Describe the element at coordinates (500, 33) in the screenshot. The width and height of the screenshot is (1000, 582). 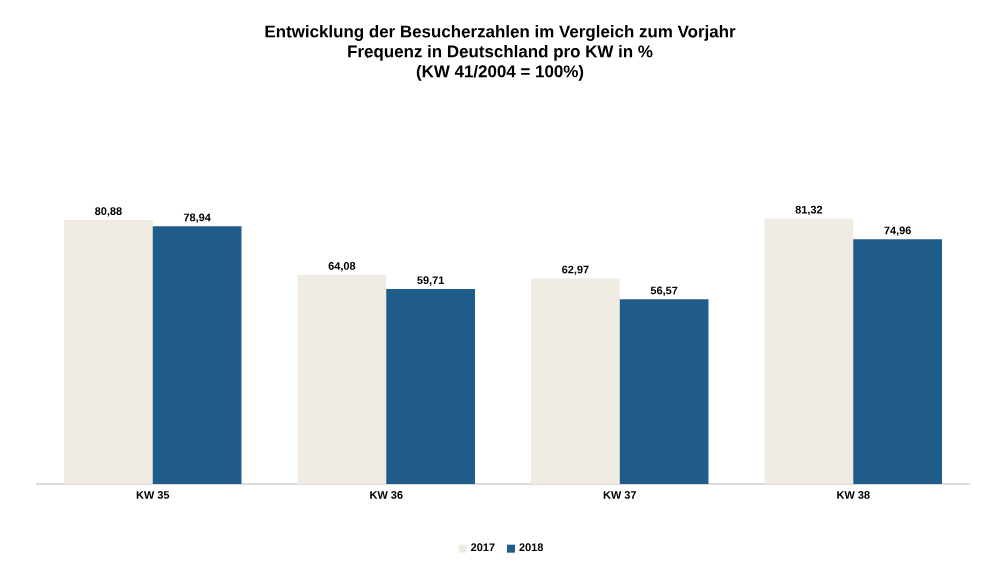
I see `chart-title: Entwicklung der Besucherzahlen im Vergleich zum Vorjahr` at that location.